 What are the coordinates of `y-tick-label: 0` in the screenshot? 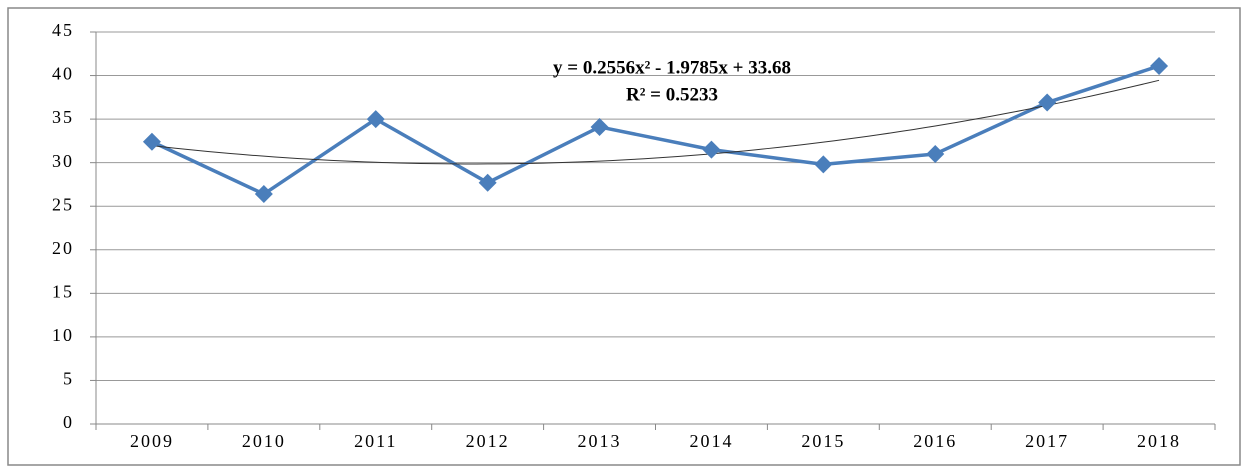 It's located at (68, 422).